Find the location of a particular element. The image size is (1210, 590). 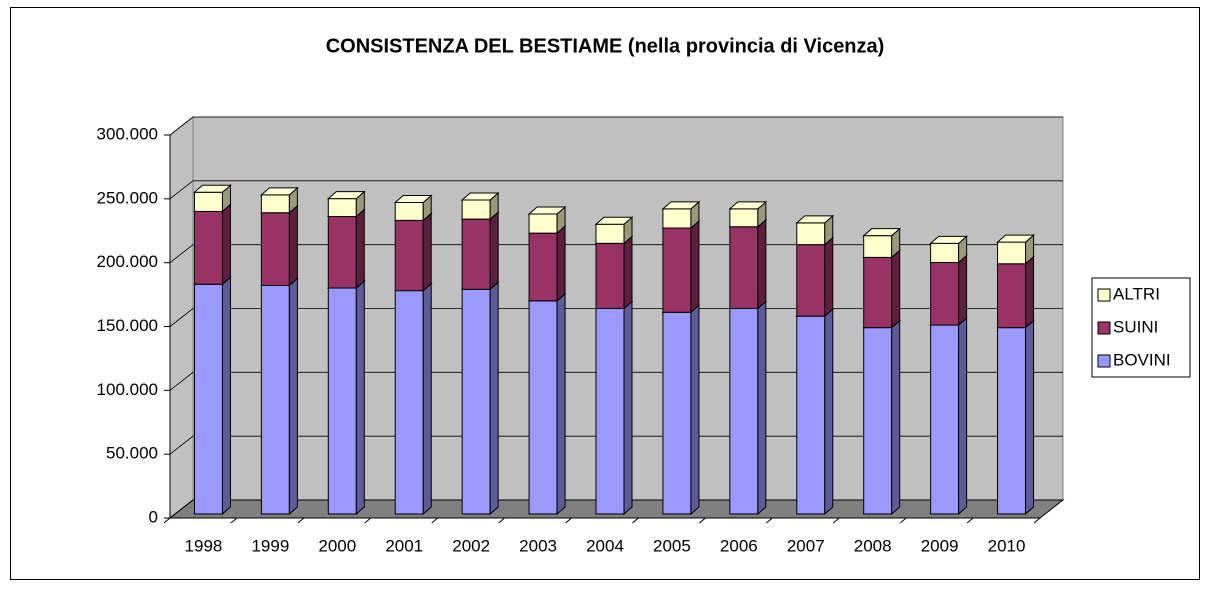

x-tick-label: 2005 is located at coordinates (672, 545).